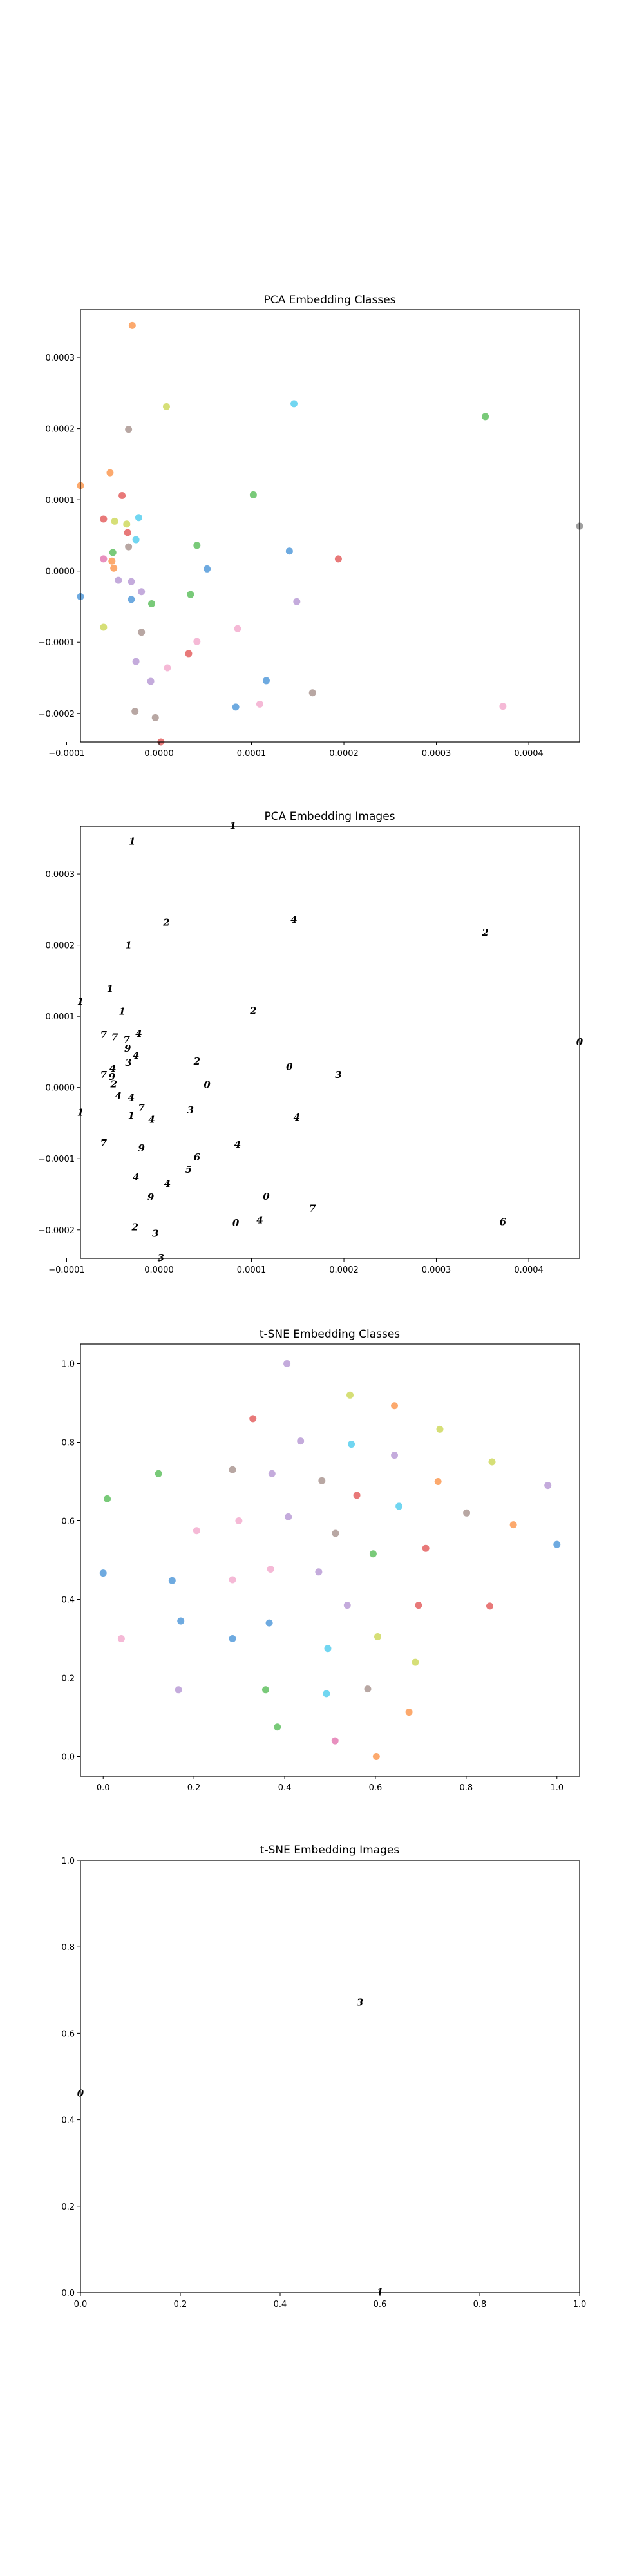  What do you see at coordinates (230, 2147) in the screenshot?
I see `data-points: 301` at bounding box center [230, 2147].